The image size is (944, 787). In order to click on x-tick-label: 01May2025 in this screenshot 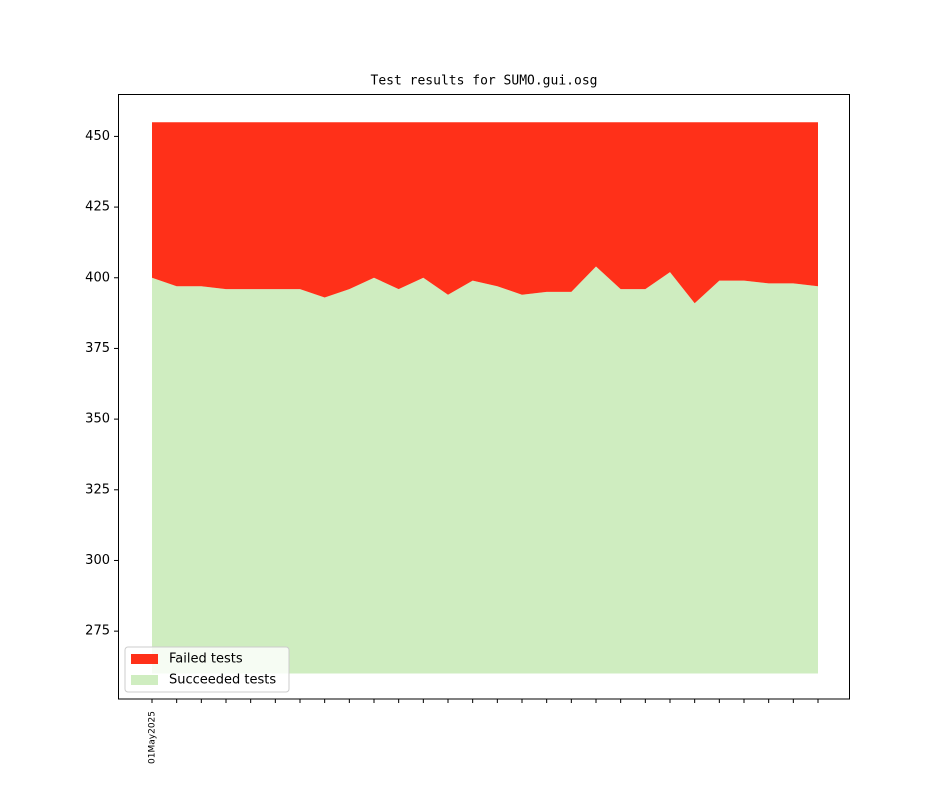, I will do `click(153, 737)`.